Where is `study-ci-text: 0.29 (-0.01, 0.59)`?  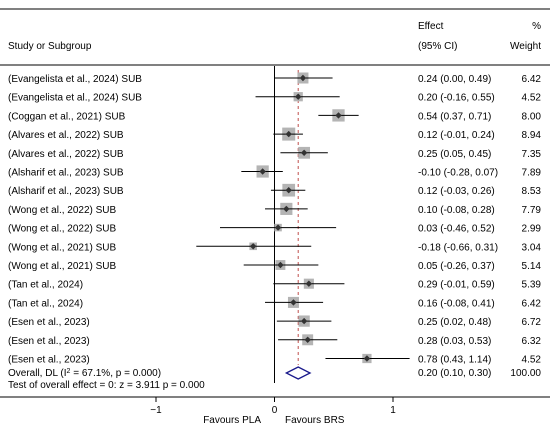 study-ci-text: 0.29 (-0.01, 0.59) is located at coordinates (456, 285).